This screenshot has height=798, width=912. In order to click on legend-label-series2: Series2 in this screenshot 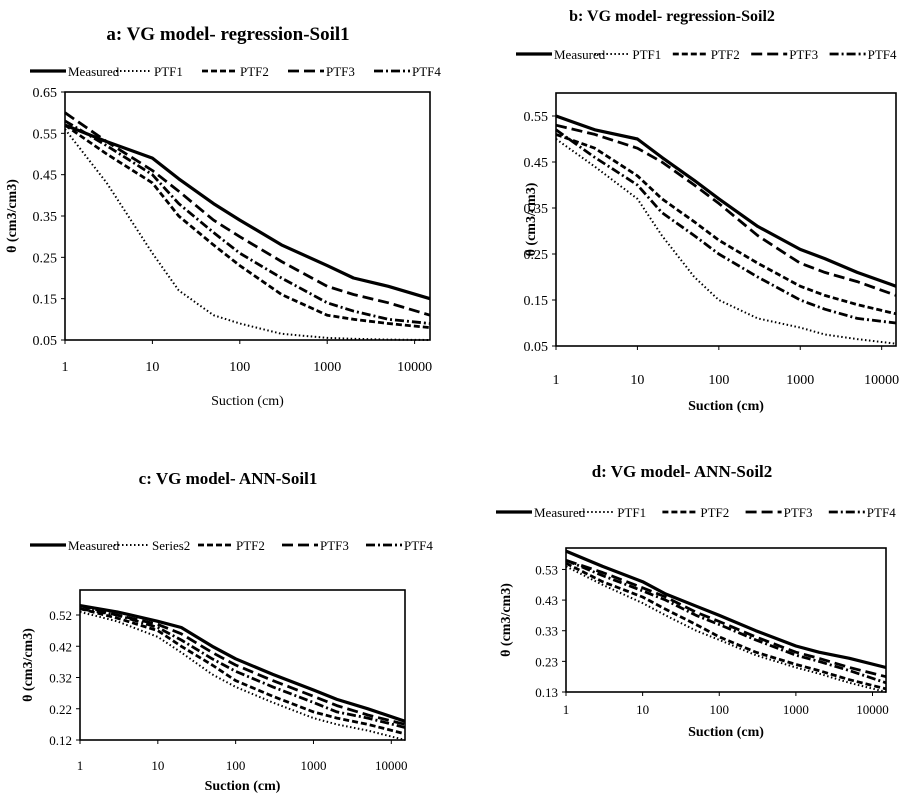, I will do `click(171, 545)`.